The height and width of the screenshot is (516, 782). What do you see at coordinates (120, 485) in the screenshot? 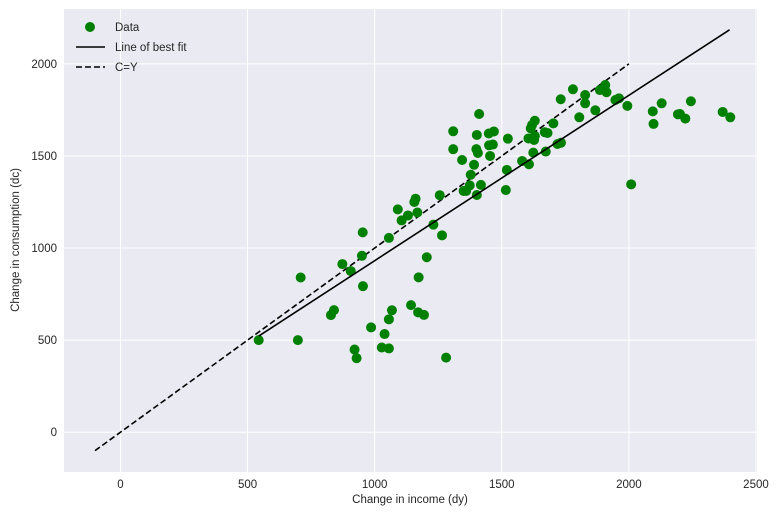
I see `x-tick-label: 0` at bounding box center [120, 485].